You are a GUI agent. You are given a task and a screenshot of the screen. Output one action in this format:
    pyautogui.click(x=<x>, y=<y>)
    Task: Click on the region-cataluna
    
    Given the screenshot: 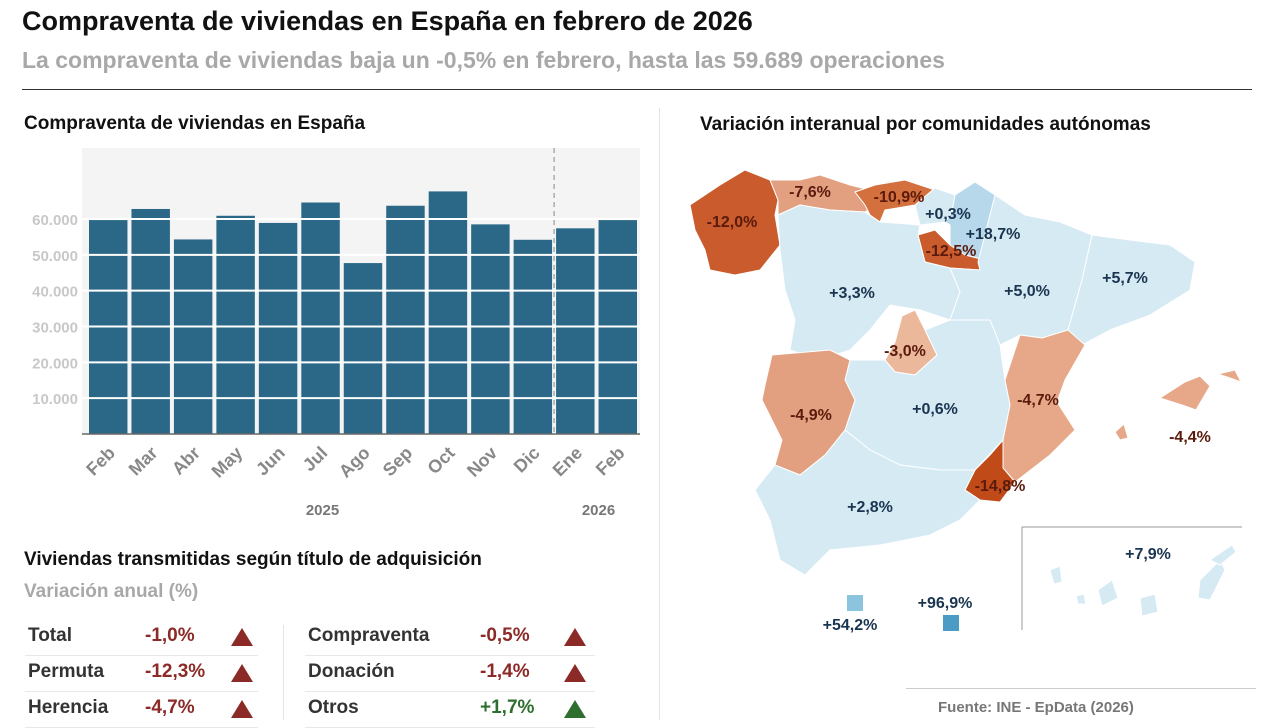 What is the action you would take?
    pyautogui.click(x=1131, y=290)
    